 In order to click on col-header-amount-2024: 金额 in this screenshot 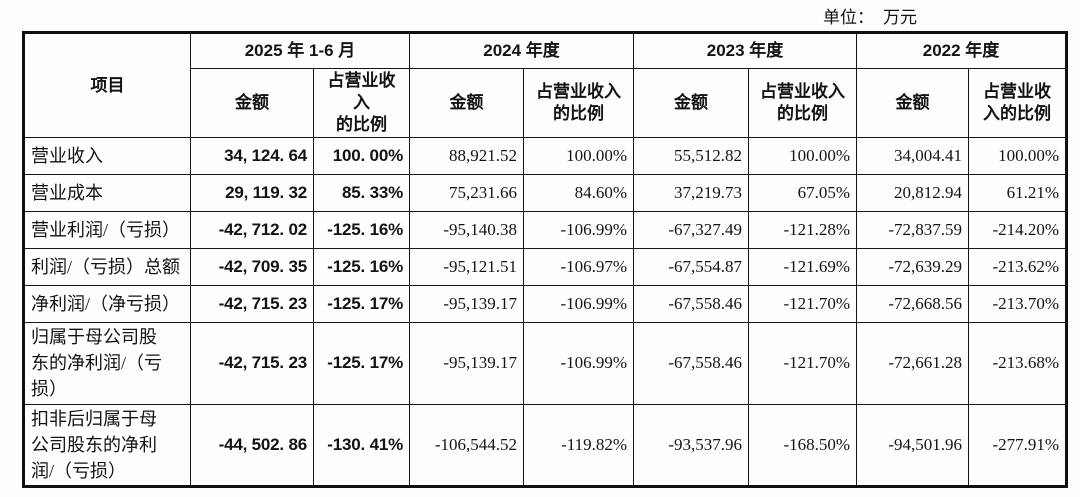, I will do `click(466, 103)`.